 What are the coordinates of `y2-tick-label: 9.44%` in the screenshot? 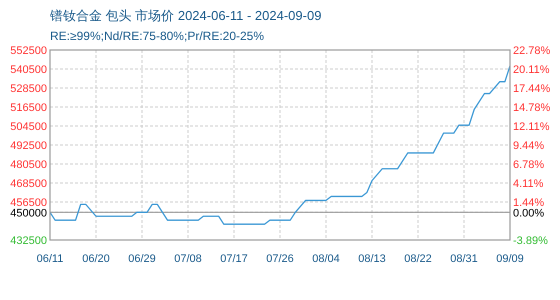 It's located at (528, 146).